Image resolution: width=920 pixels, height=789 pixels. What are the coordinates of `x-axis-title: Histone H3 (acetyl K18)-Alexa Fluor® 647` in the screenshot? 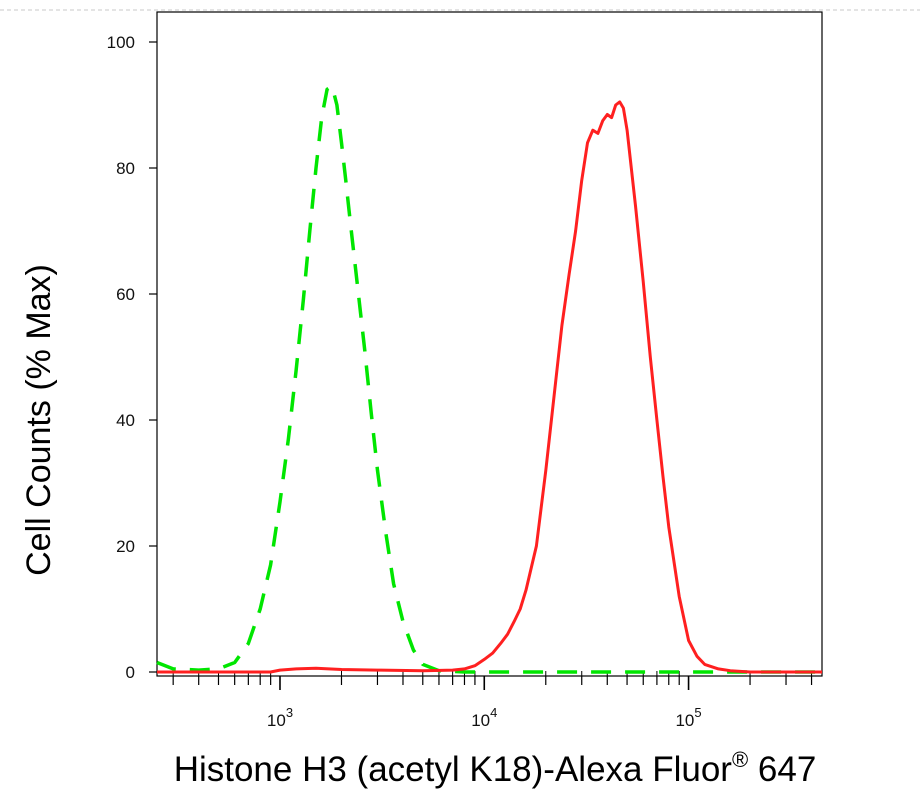 It's located at (495, 768).